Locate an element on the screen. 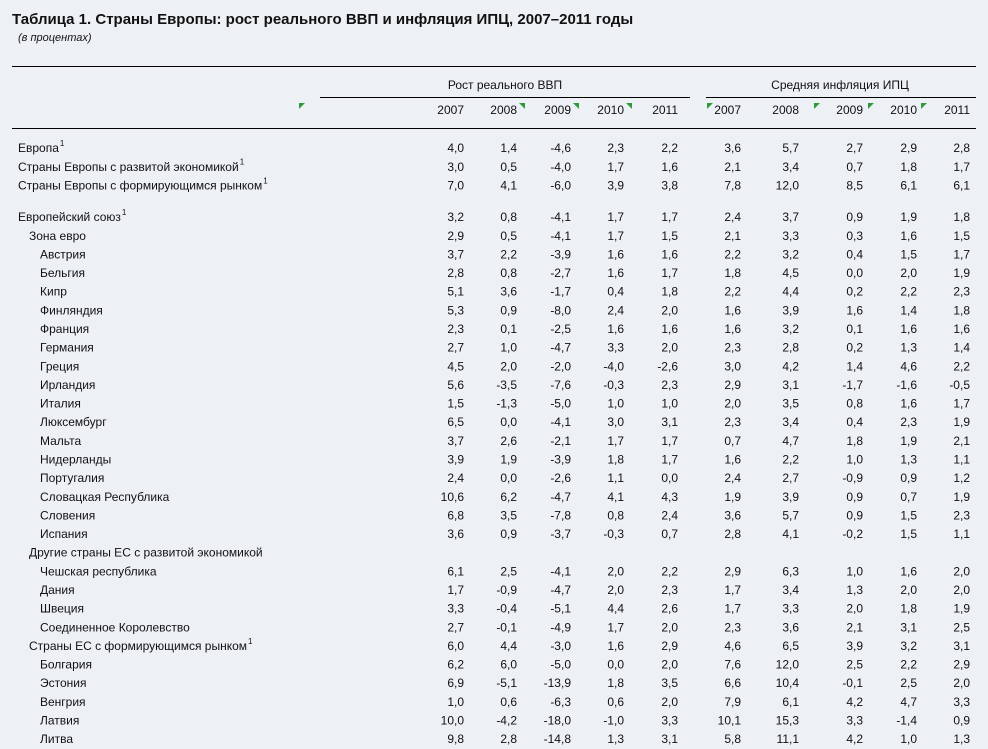  row-label: Другие страны ЕС с развитой экономикой is located at coordinates (146, 553).